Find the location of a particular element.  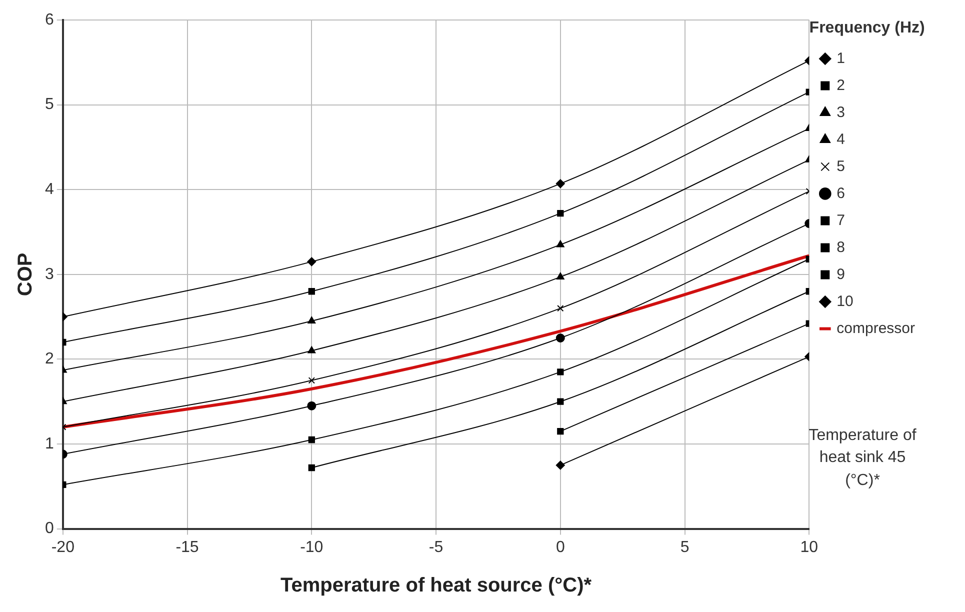

x-axis-title: Temperature of heat source (°C)* is located at coordinates (436, 585).